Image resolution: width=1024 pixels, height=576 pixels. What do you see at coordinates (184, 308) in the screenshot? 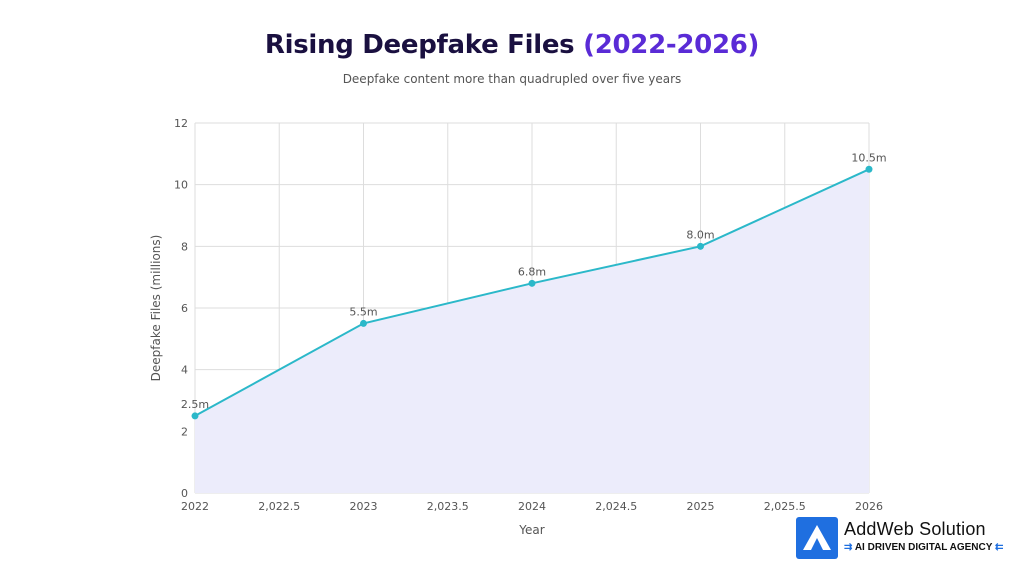
I see `y-tick-label: 6` at bounding box center [184, 308].